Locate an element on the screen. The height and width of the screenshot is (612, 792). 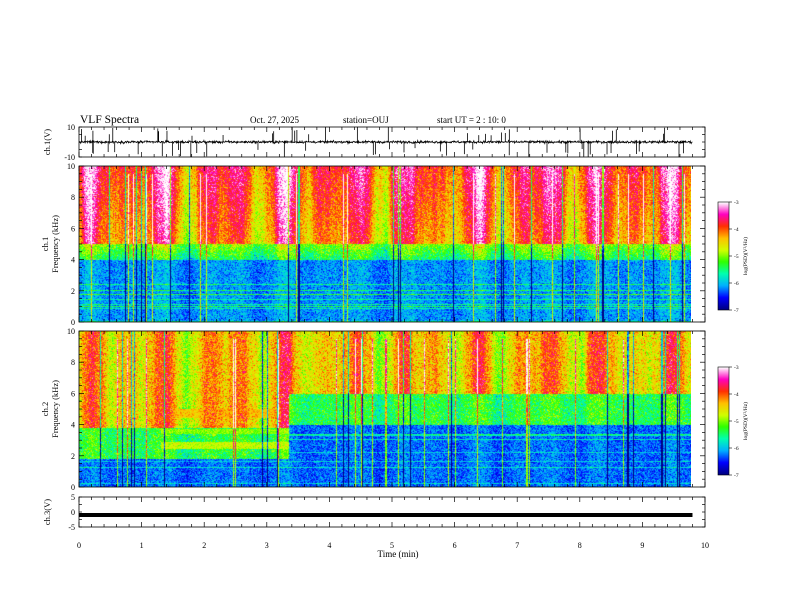
ch2-colorbar: -3 -4 -5 -6 -7 log(PSD)(V²/Hz) is located at coordinates (733, 422).